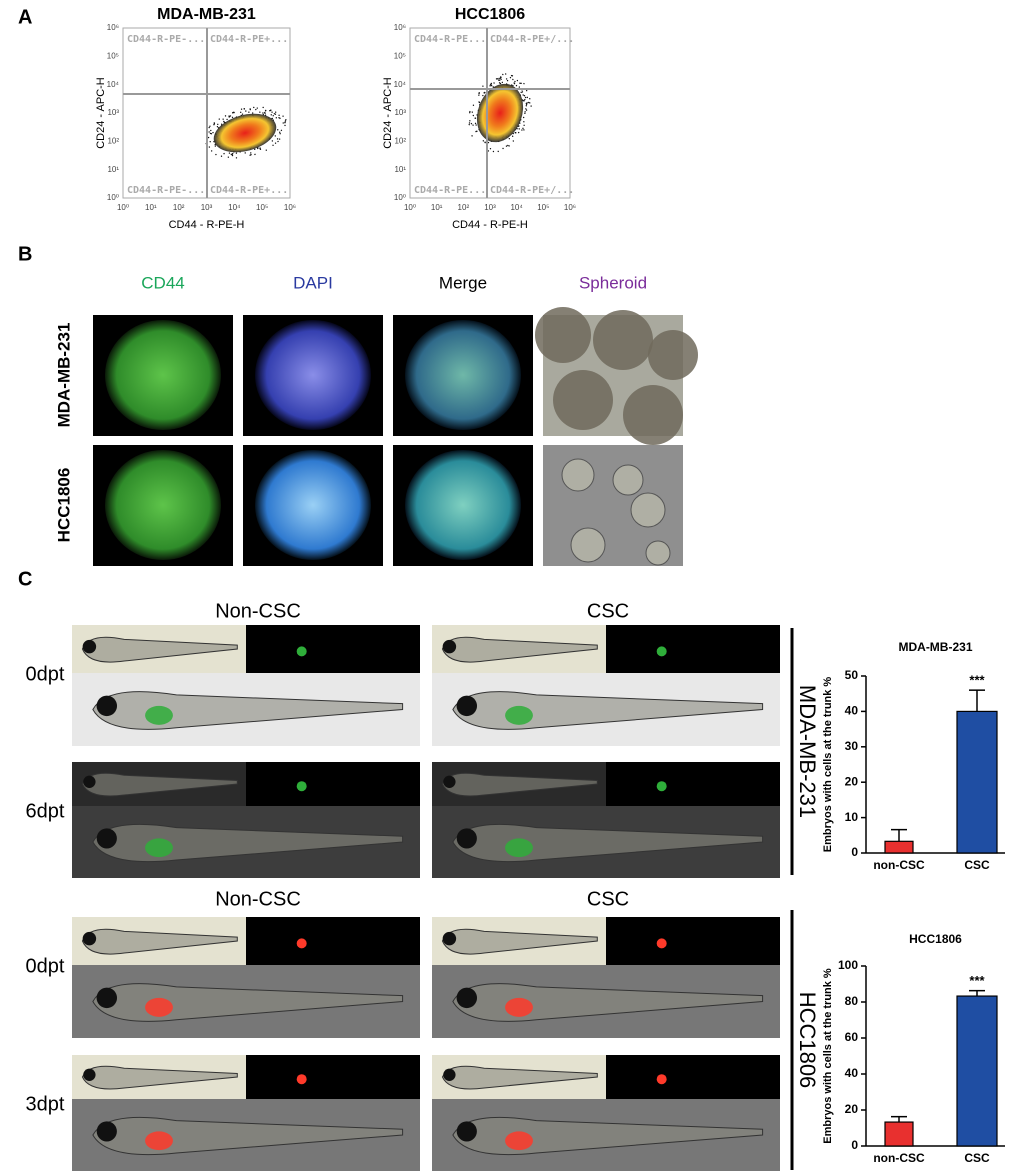 Image resolution: width=1020 pixels, height=1176 pixels. Describe the element at coordinates (899, 1158) in the screenshot. I see `x-tick-label: non-CSC` at that location.